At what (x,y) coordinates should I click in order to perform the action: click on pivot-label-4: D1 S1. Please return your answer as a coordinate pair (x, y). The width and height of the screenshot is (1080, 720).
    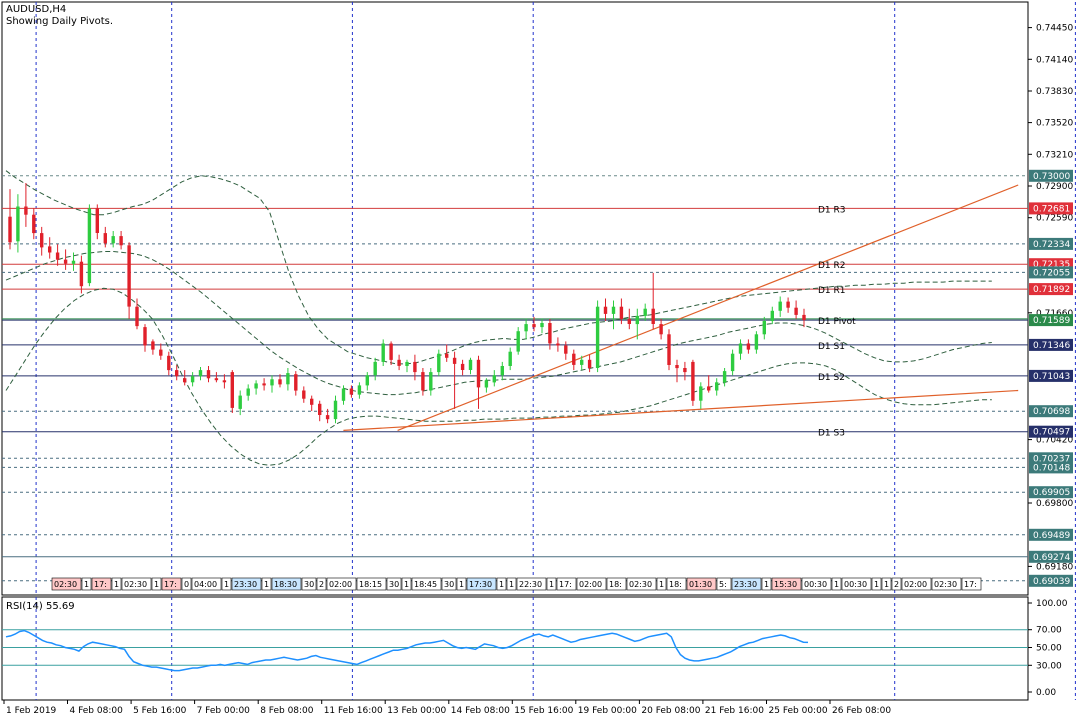
    Looking at the image, I should click on (831, 347).